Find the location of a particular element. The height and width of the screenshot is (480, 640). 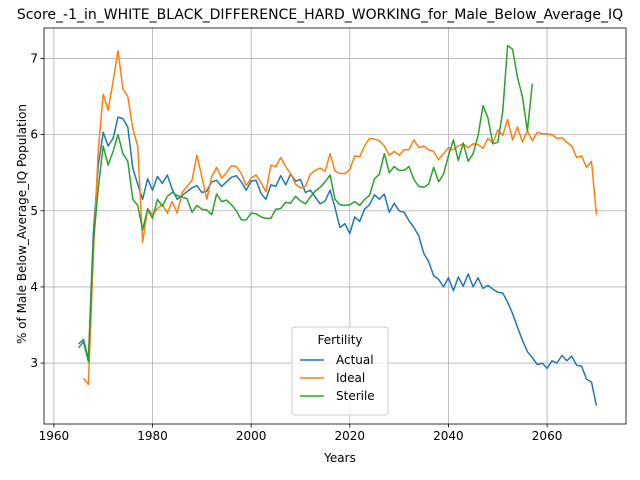

y-tick-label: 4 is located at coordinates (34, 287).